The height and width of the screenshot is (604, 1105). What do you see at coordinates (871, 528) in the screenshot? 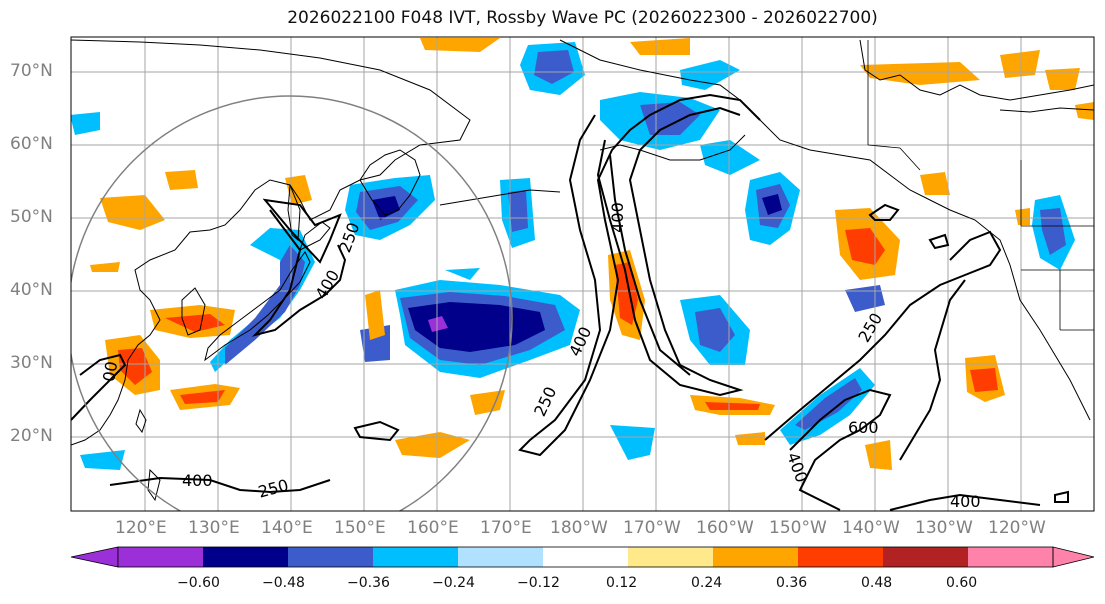
I see `lon-label-140w: 140°W` at bounding box center [871, 528].